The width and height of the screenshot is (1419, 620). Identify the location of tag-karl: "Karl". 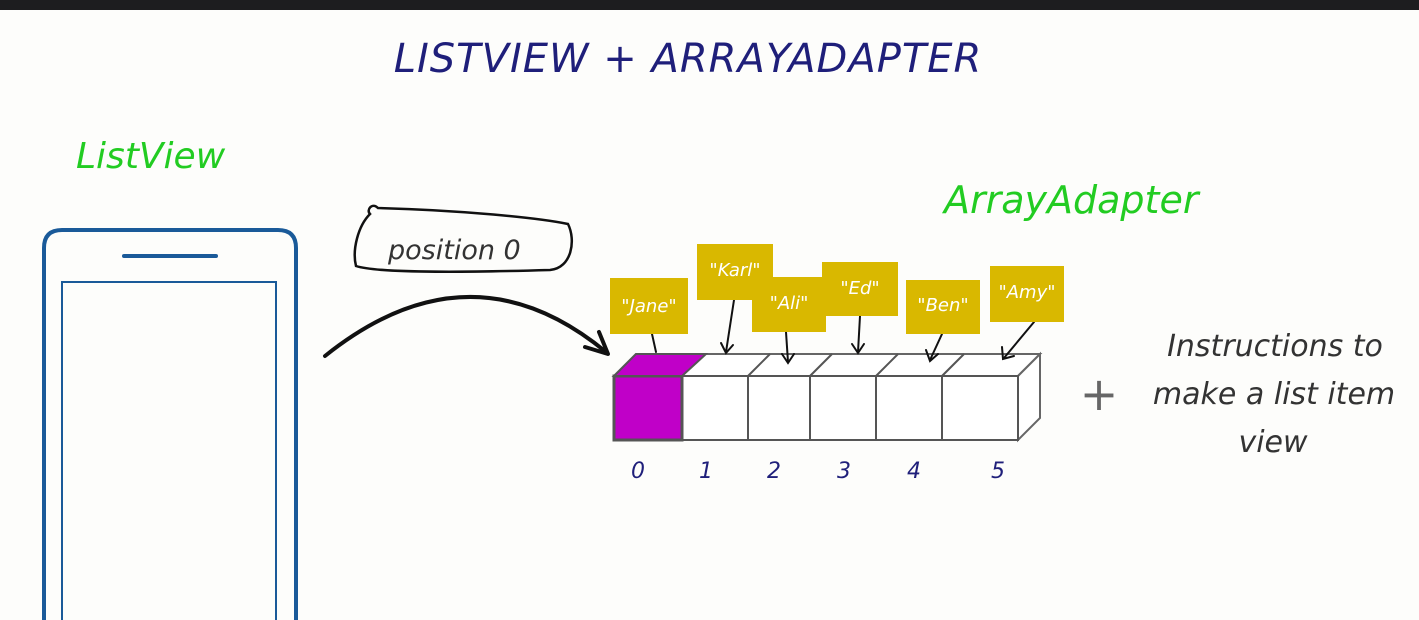
(735, 272).